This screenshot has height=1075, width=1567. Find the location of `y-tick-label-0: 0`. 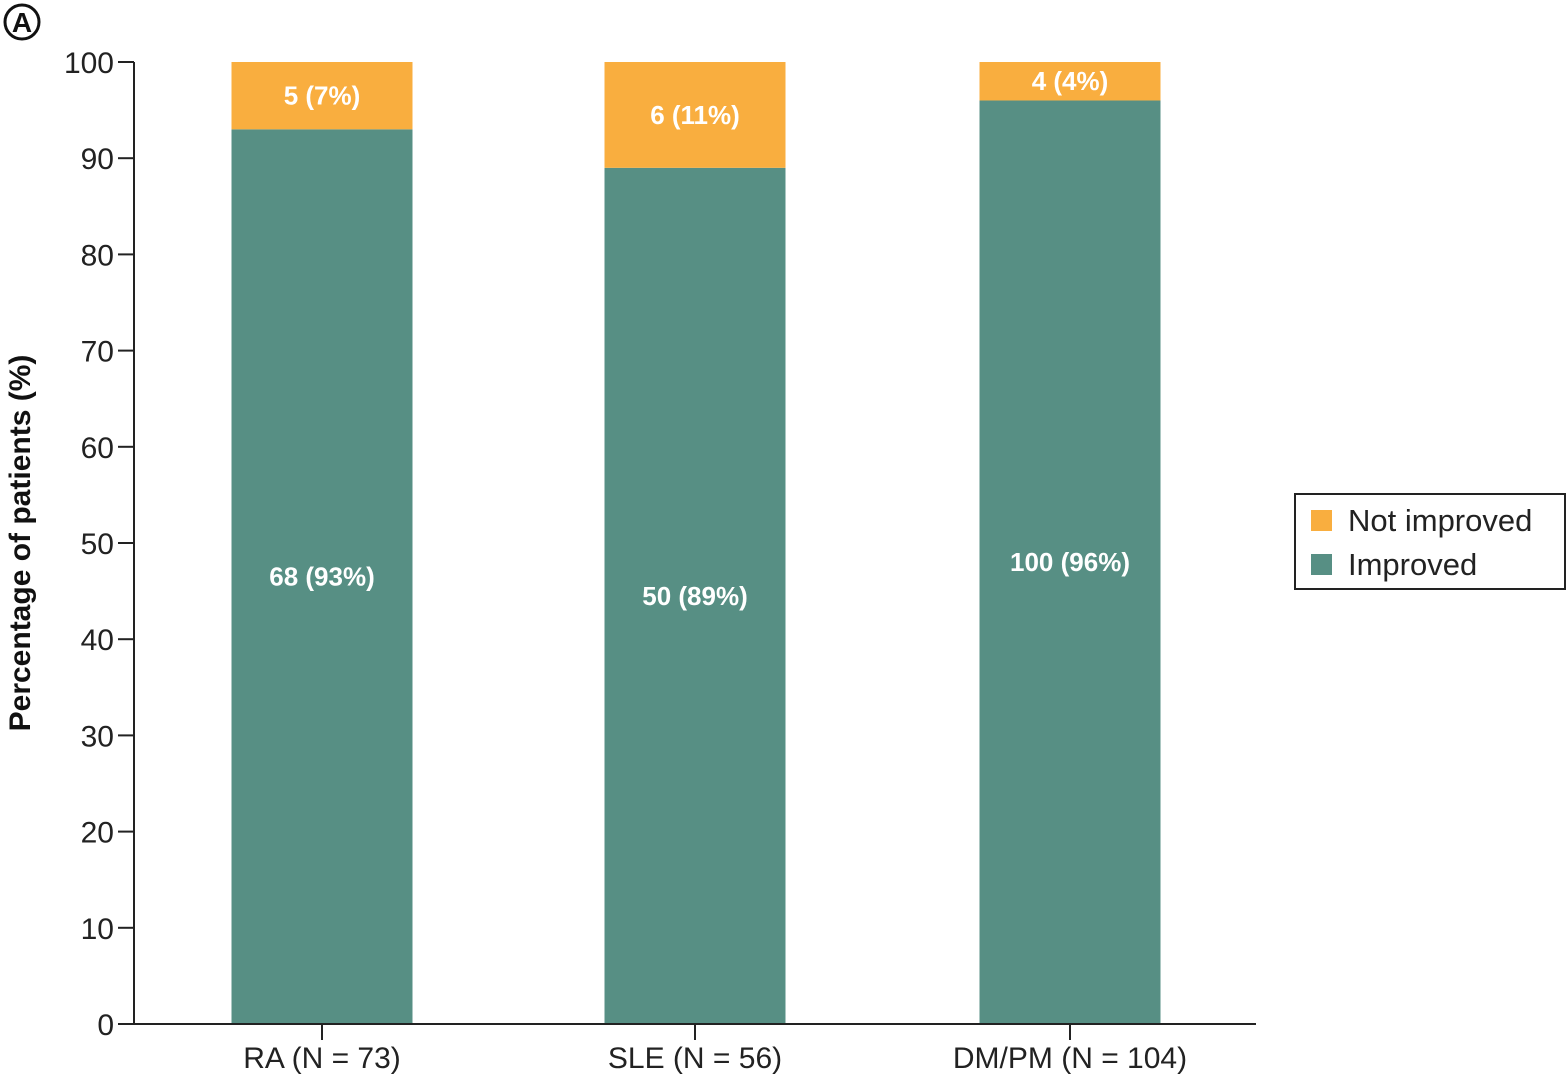

y-tick-label-0: 0 is located at coordinates (105, 1025).